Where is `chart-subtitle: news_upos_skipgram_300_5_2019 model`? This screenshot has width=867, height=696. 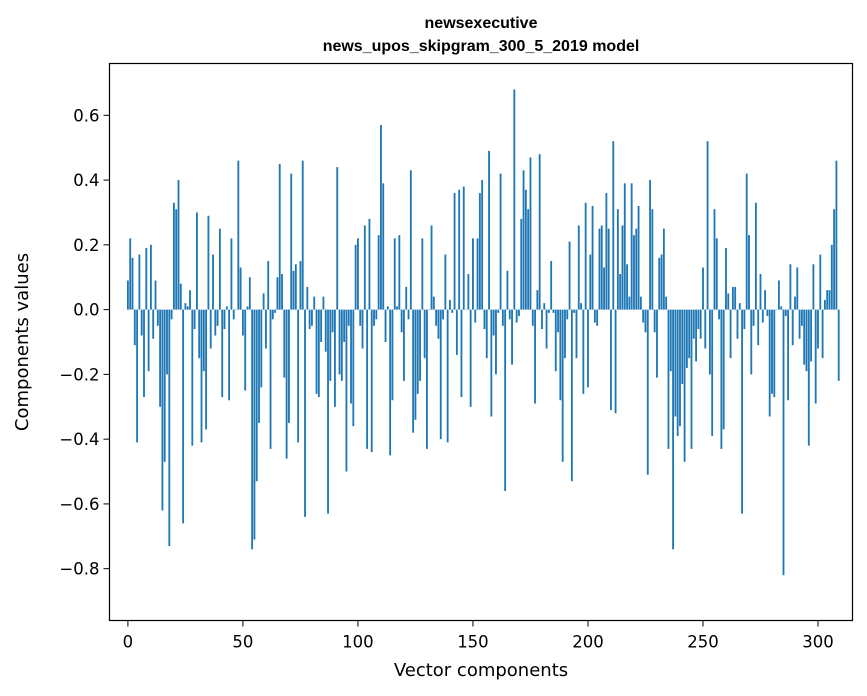 chart-subtitle: news_upos_skipgram_300_5_2019 model is located at coordinates (481, 46).